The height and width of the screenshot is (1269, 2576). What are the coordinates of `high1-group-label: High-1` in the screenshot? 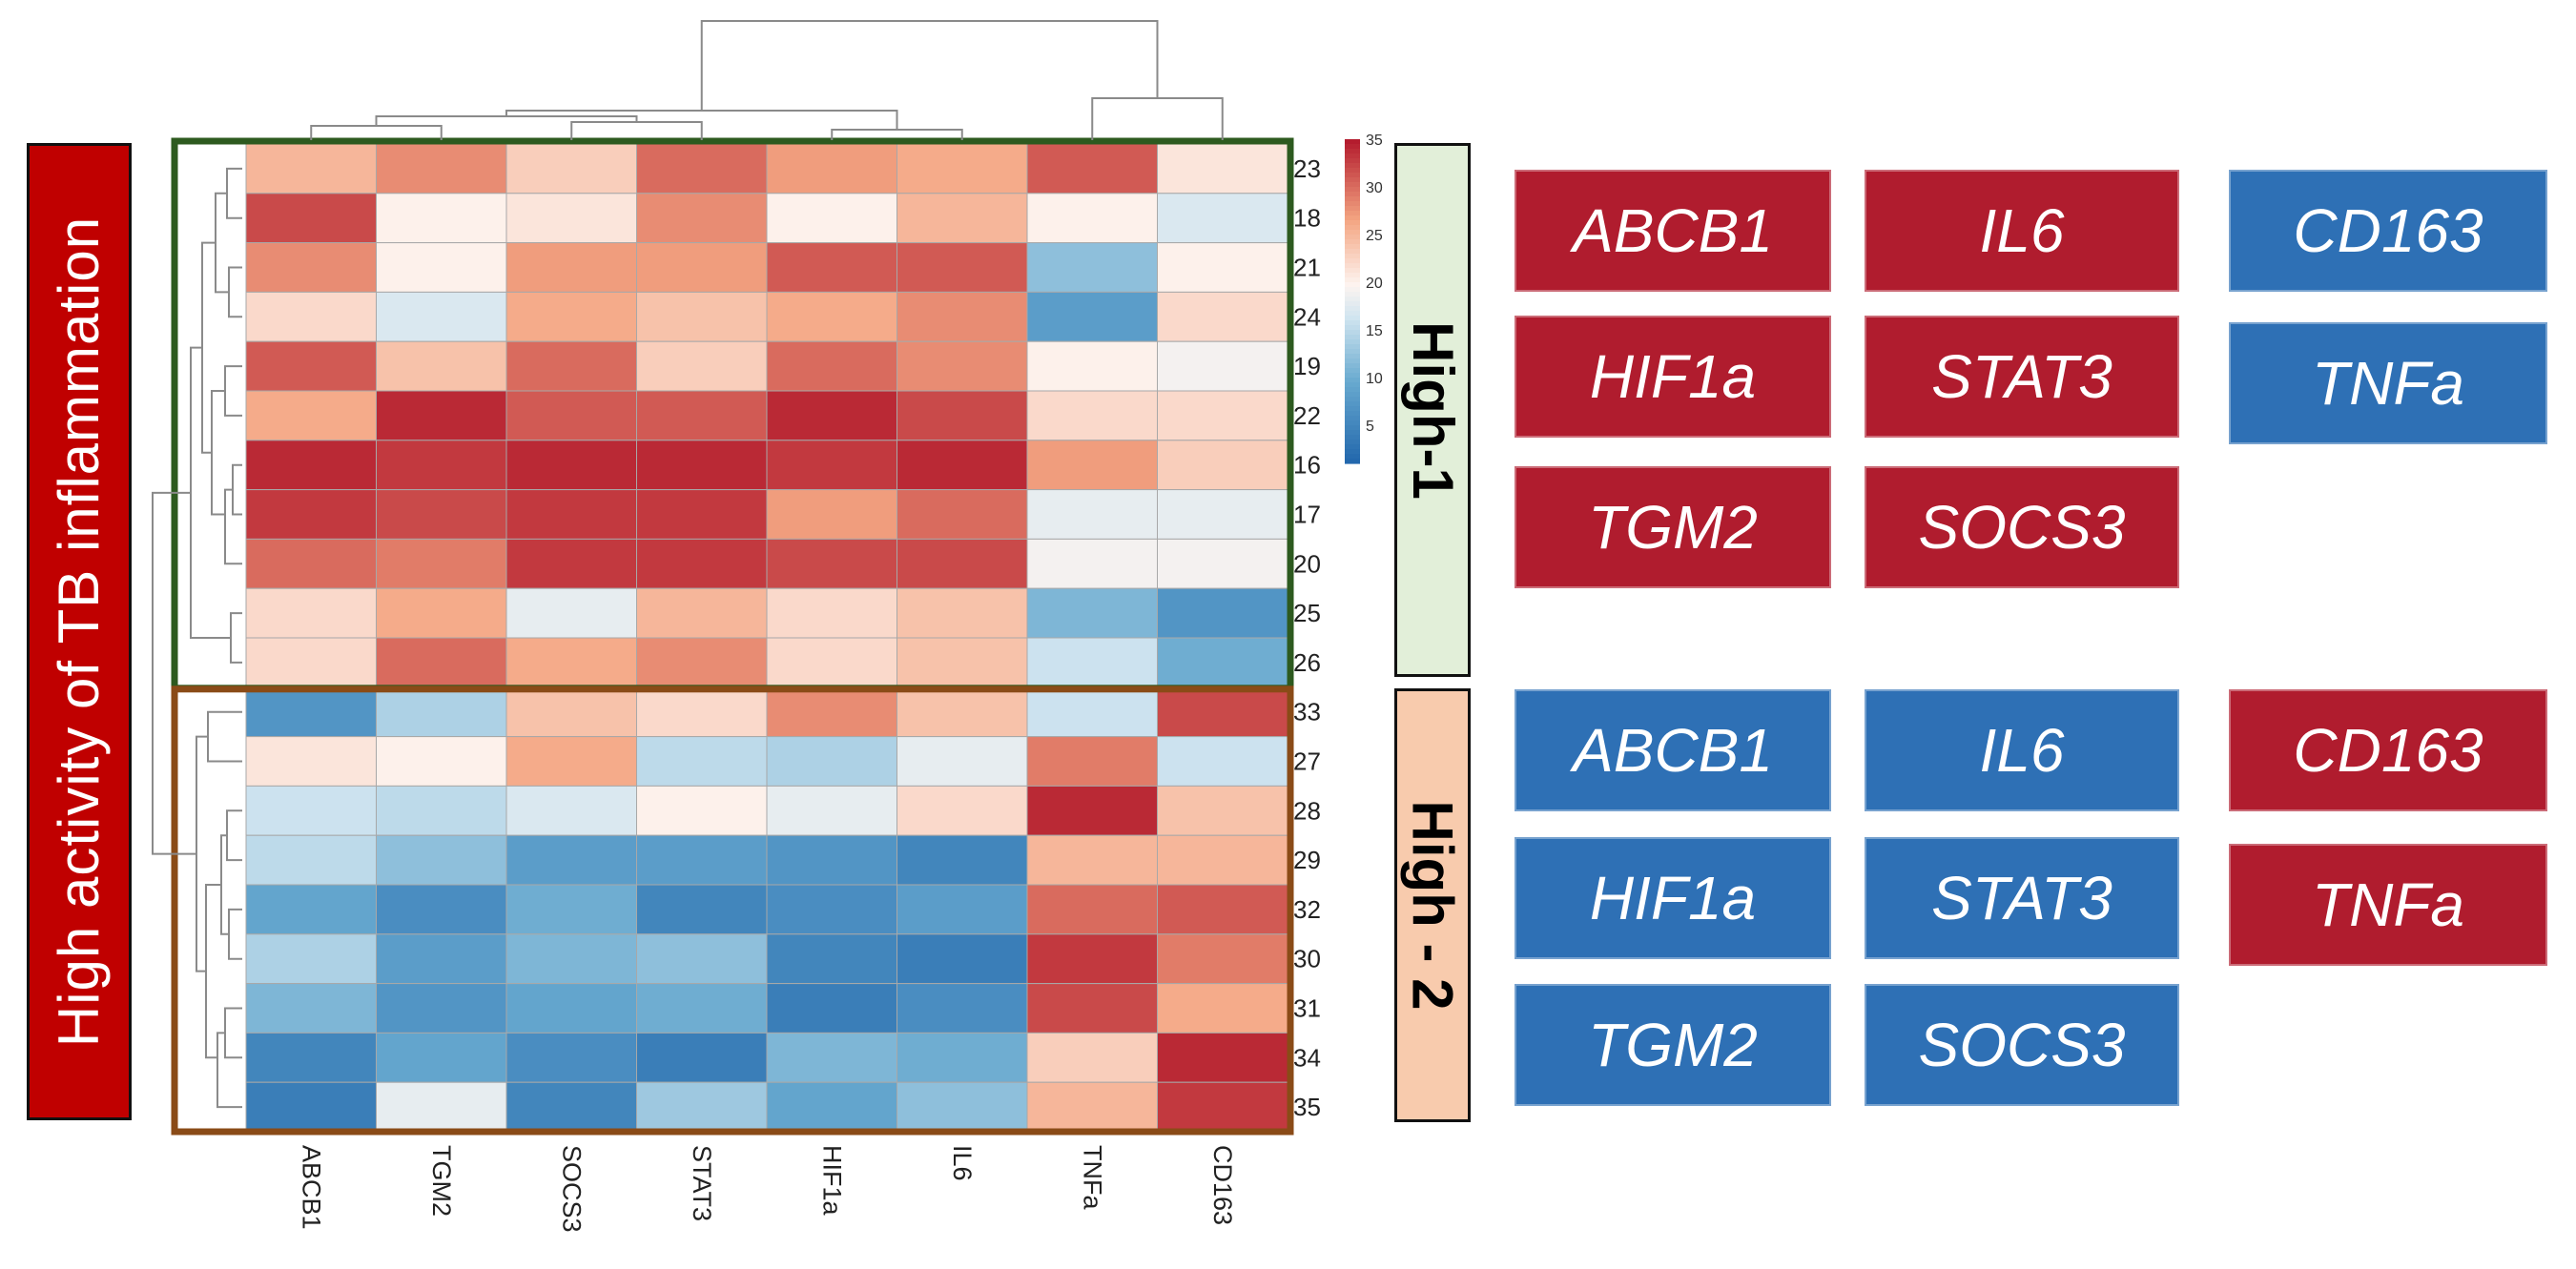 It's located at (1432, 410).